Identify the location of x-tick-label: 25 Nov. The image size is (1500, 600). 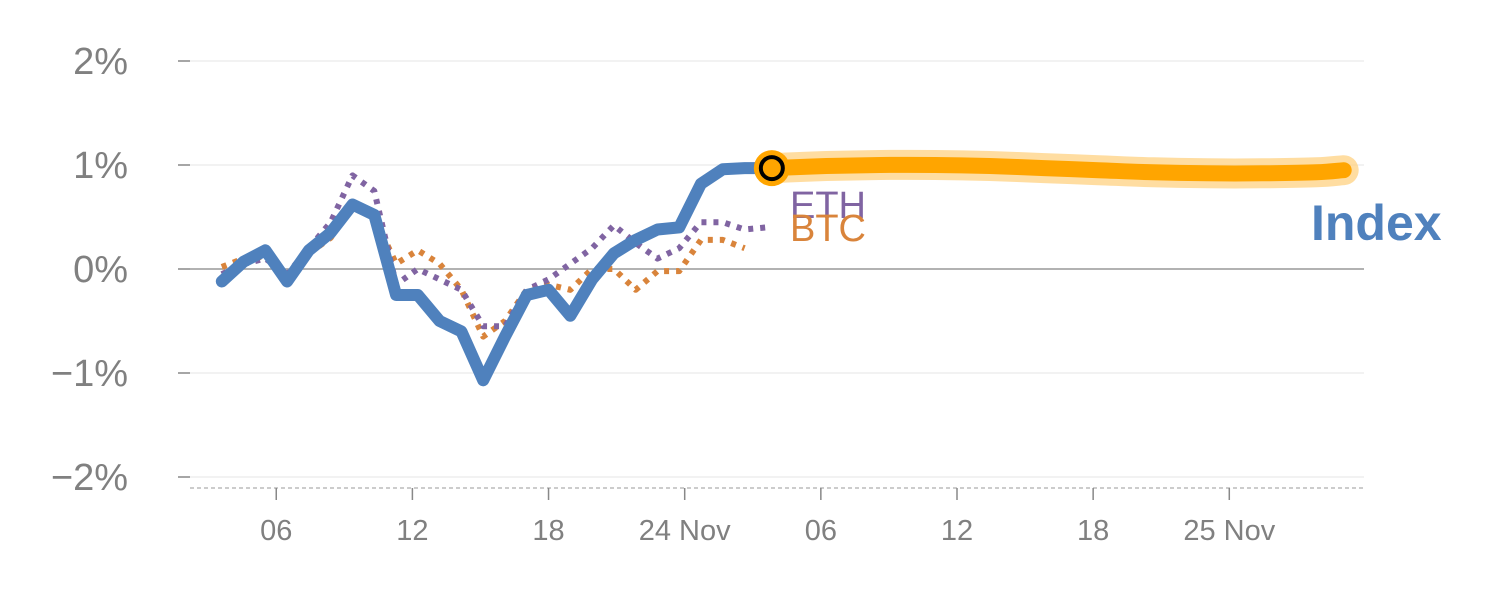
(1229, 531).